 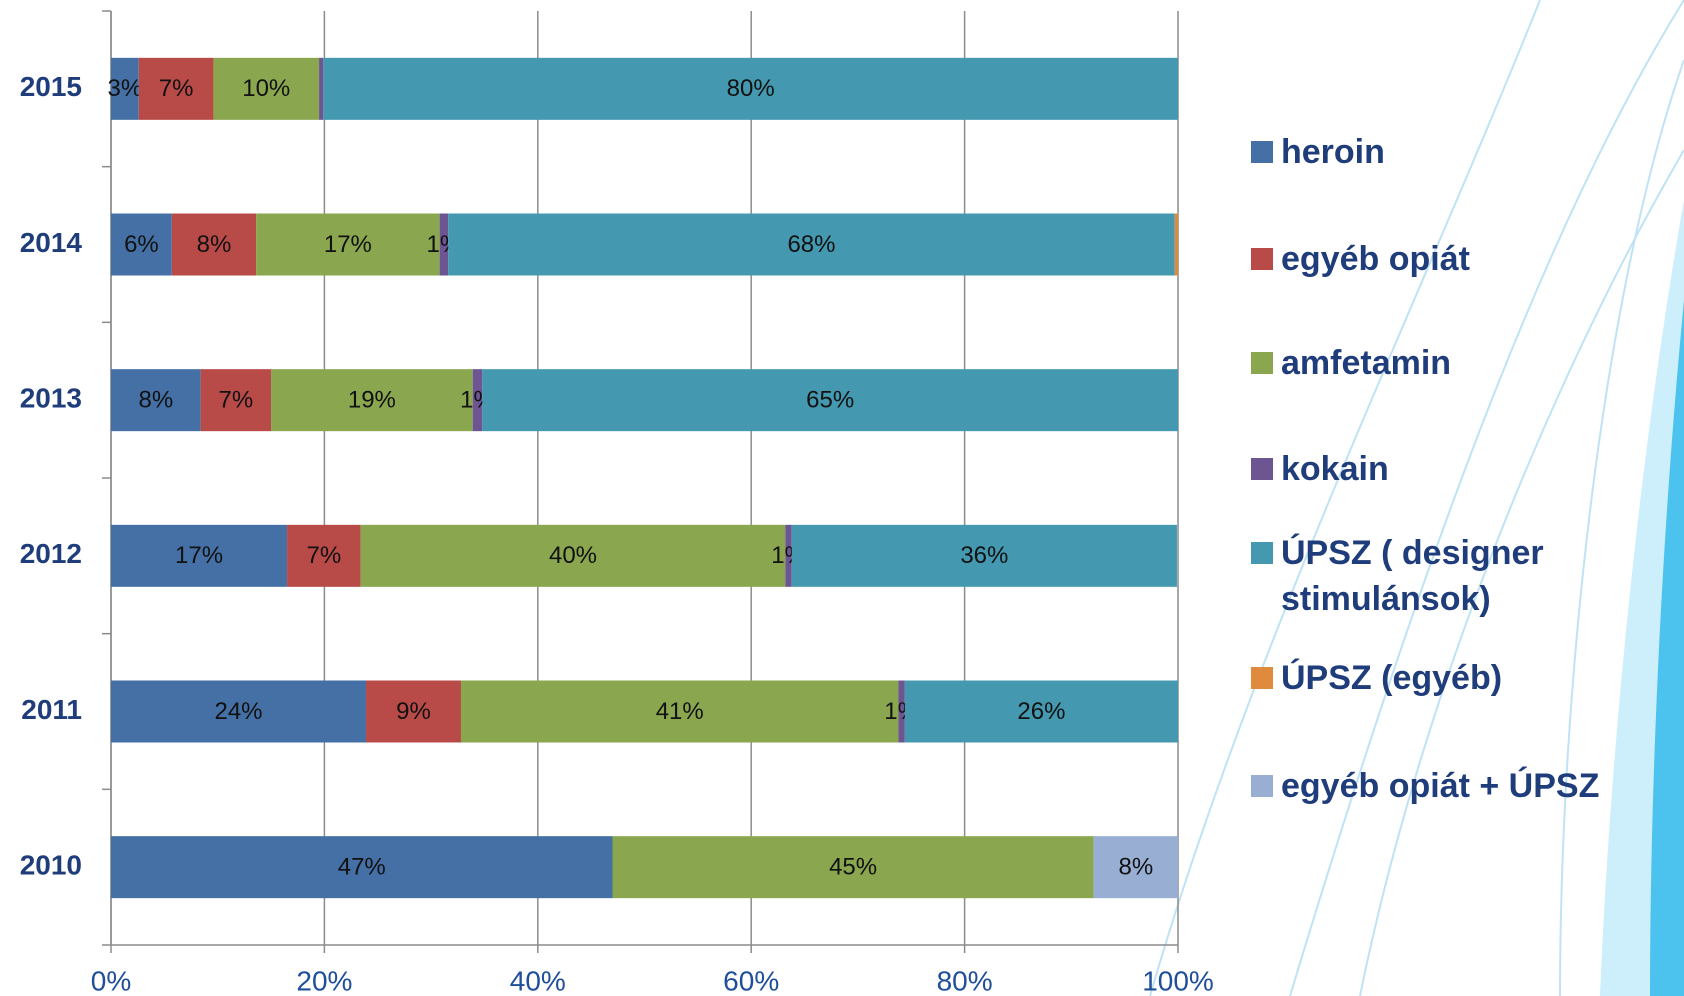 What do you see at coordinates (51, 865) in the screenshot?
I see `y-tick-label: 2010` at bounding box center [51, 865].